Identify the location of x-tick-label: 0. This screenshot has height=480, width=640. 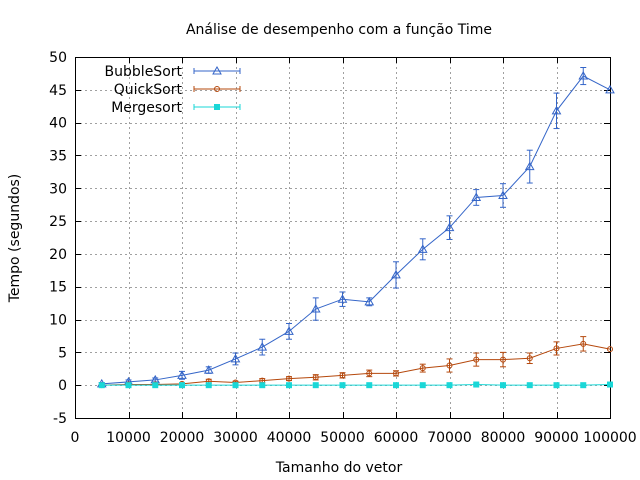
(75, 438).